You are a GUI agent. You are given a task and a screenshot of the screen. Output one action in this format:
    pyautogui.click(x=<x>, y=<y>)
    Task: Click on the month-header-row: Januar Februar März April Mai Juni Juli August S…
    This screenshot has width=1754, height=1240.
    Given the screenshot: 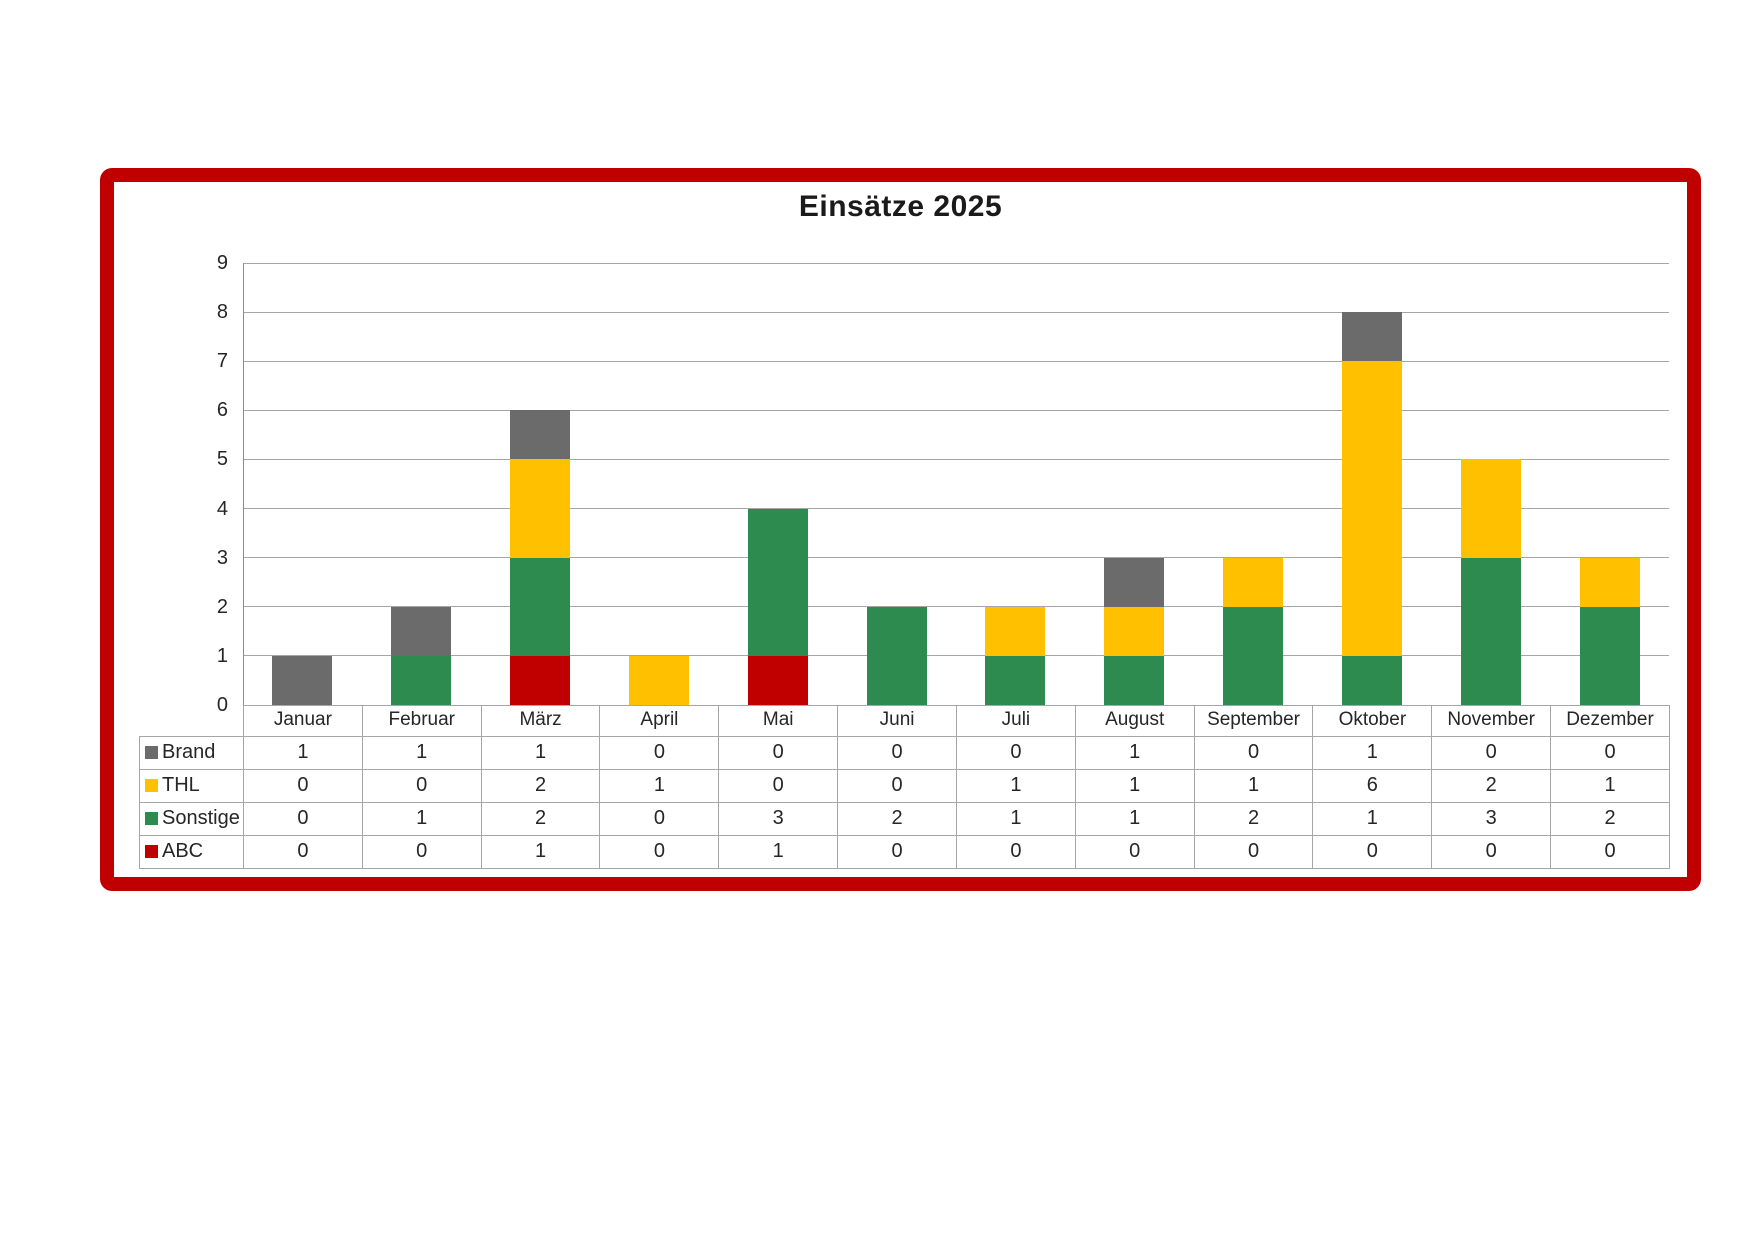 What is the action you would take?
    pyautogui.click(x=905, y=721)
    